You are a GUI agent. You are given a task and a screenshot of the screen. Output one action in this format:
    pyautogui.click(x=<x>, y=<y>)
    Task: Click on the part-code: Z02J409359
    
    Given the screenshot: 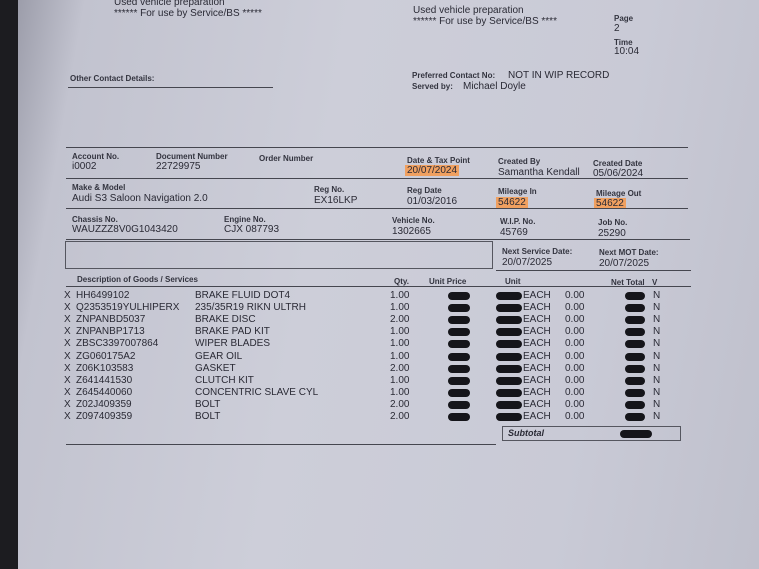 What is the action you would take?
    pyautogui.click(x=104, y=404)
    